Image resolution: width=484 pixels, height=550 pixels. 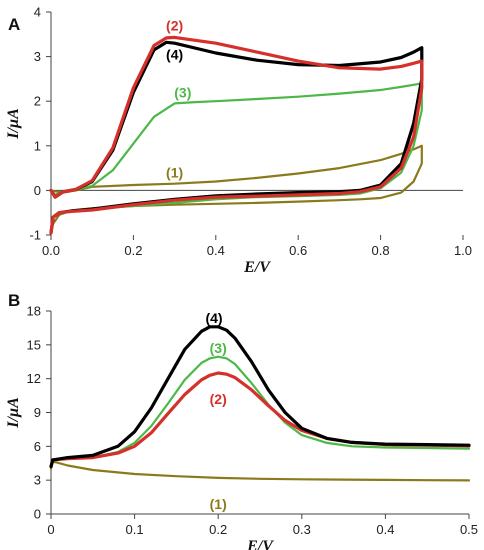 I want to click on y-tick-label: 6, so click(x=37, y=446).